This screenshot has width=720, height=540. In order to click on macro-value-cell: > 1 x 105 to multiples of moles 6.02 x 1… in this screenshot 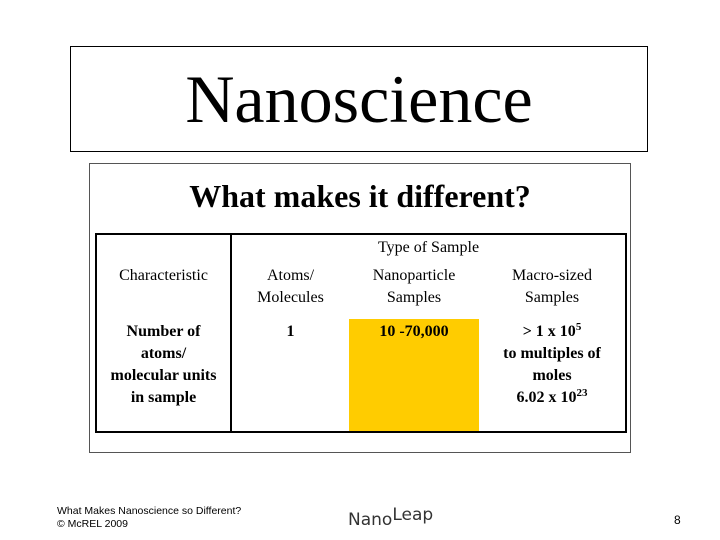, I will do `click(553, 376)`.